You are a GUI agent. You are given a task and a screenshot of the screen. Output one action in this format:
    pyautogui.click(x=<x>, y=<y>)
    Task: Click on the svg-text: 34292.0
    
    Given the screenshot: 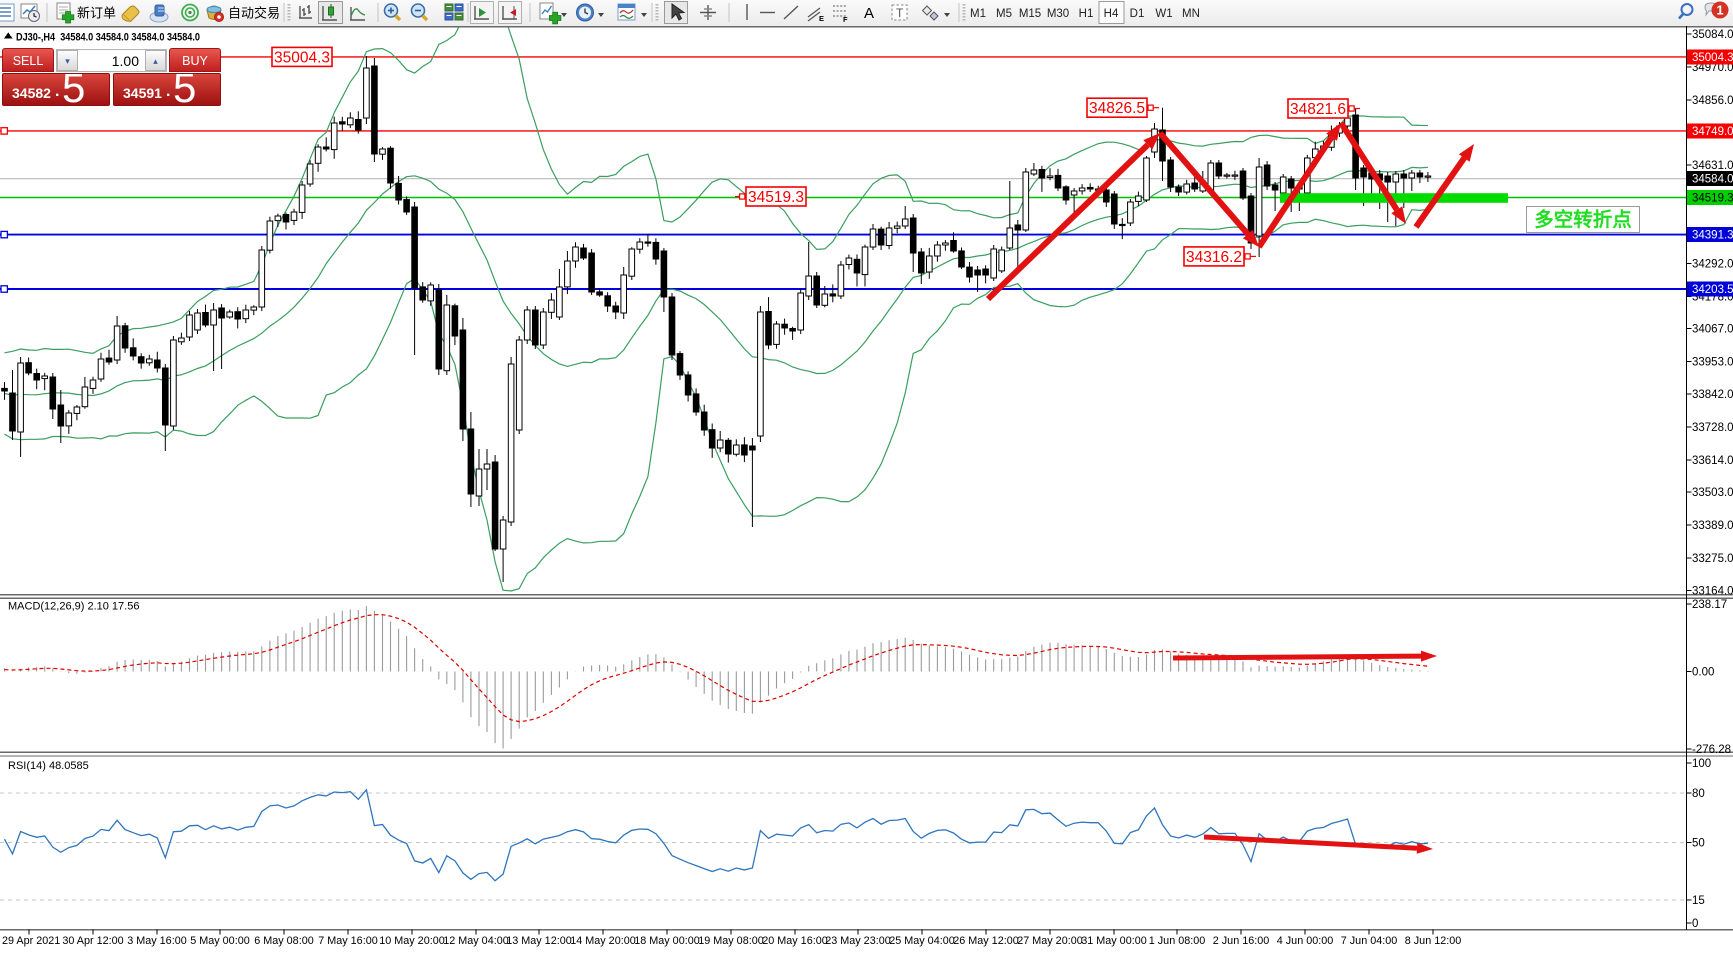 What is the action you would take?
    pyautogui.click(x=1712, y=264)
    